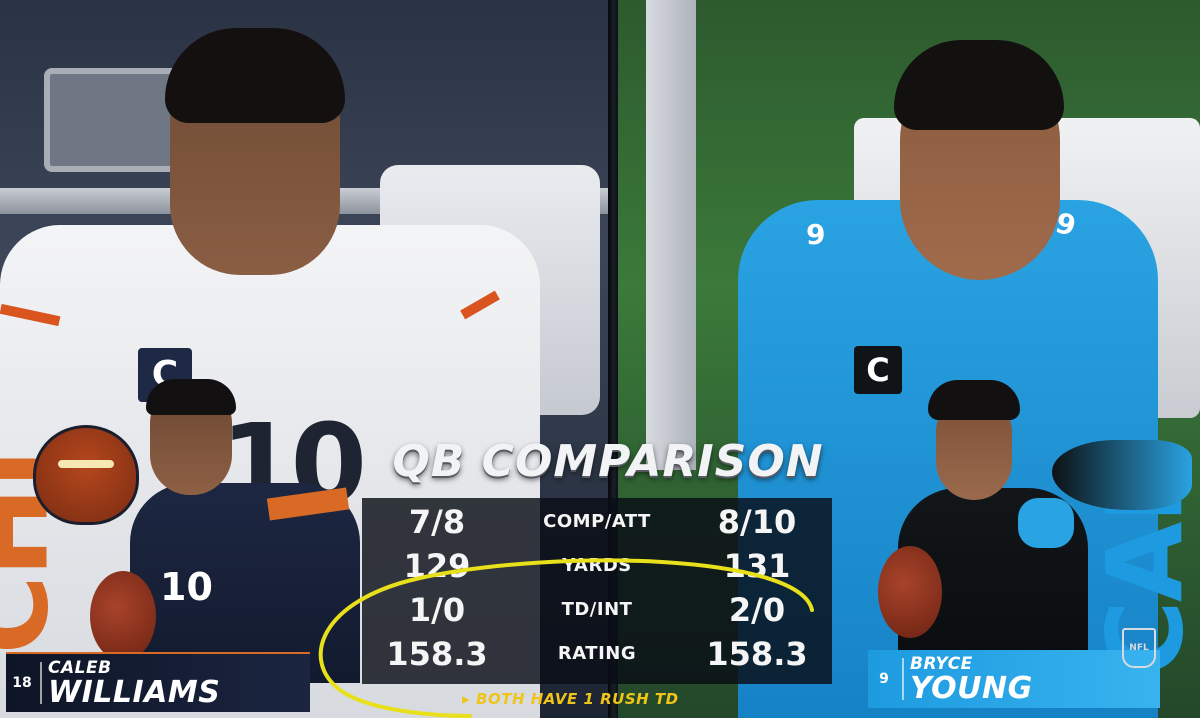  Describe the element at coordinates (971, 688) in the screenshot. I see `player-last-name: YOUNG` at that location.